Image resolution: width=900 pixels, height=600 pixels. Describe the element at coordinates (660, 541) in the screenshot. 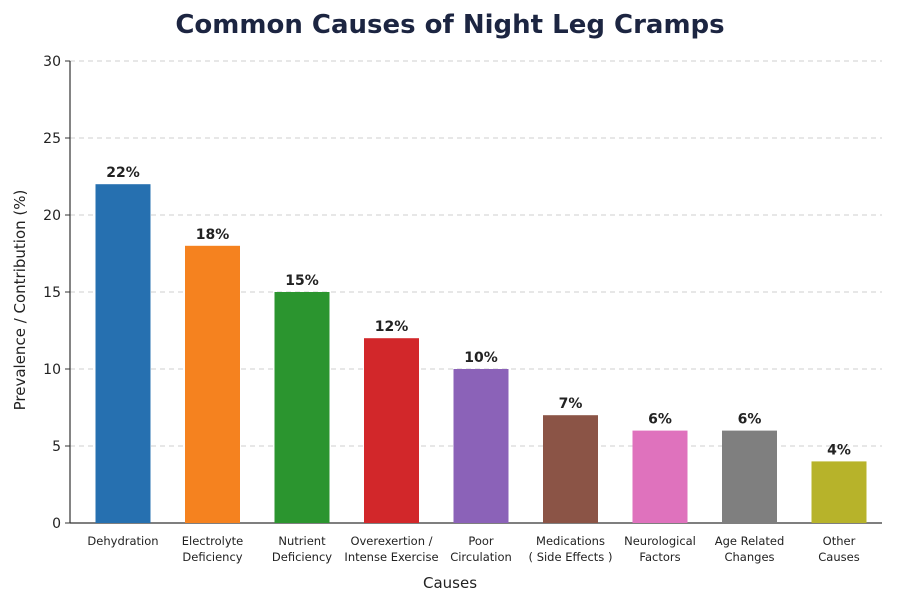

I see `x-tick-label: Neurological` at that location.